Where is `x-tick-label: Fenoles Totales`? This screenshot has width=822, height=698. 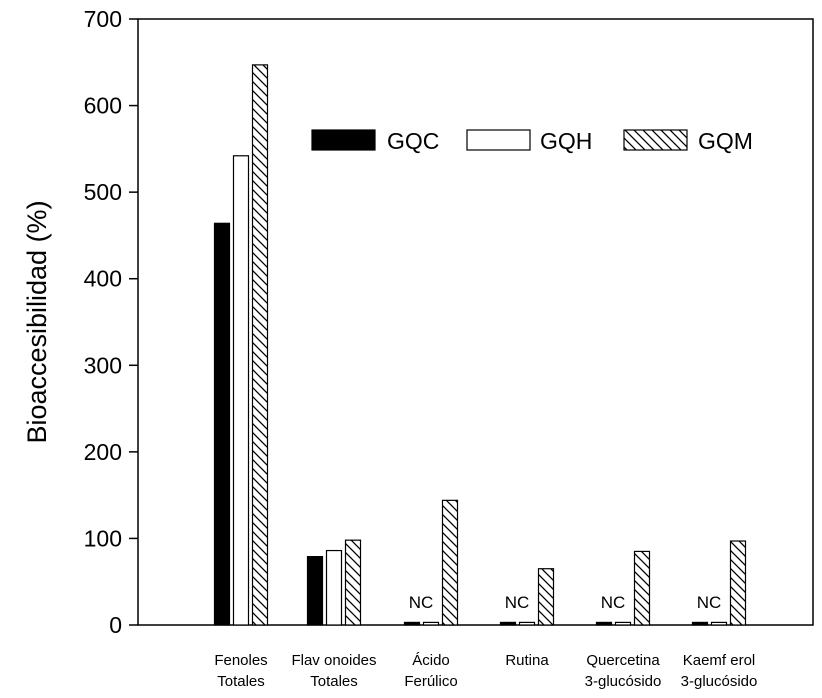 x-tick-label: Fenoles Totales is located at coordinates (240, 671).